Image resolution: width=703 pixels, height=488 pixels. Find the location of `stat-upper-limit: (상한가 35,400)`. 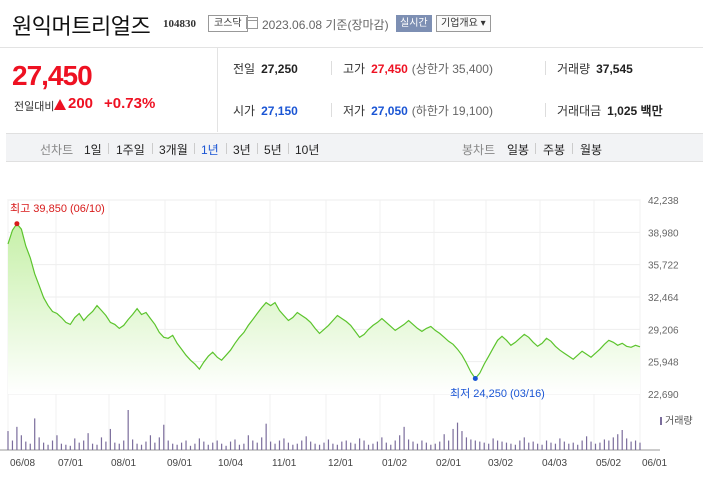

stat-upper-limit: (상한가 35,400) is located at coordinates (452, 69).